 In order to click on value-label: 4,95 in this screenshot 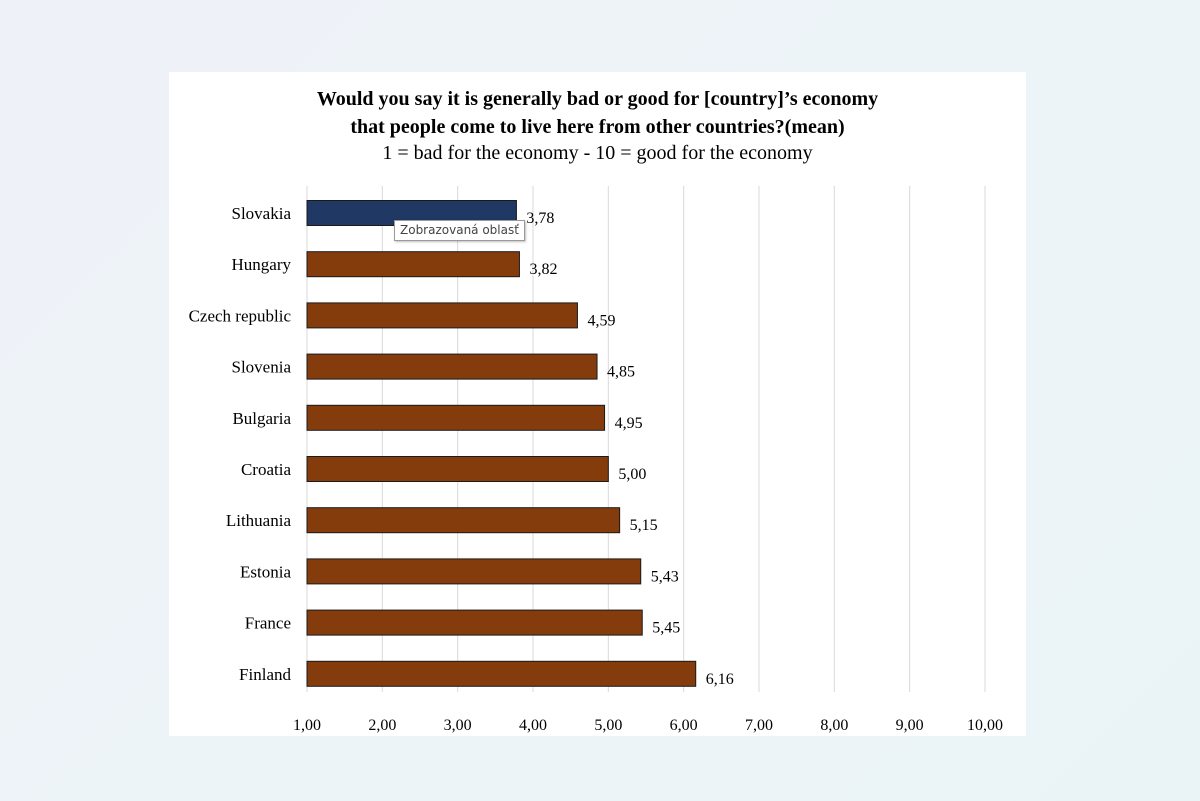, I will do `click(629, 423)`.